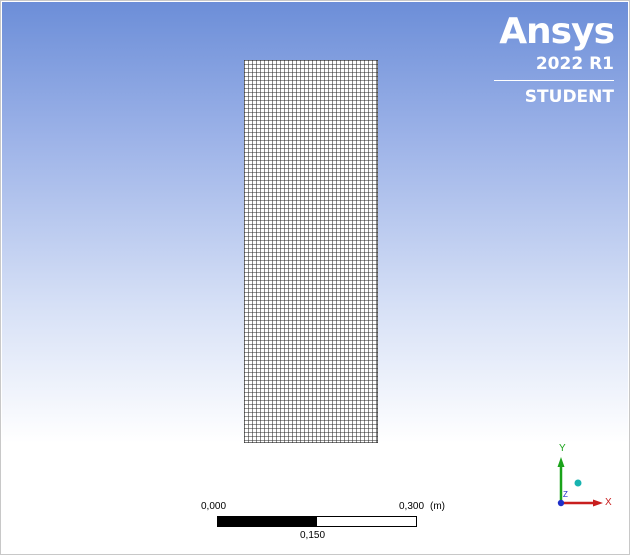 This screenshot has height=555, width=630. Describe the element at coordinates (583, 477) in the screenshot. I see `coordinate-triad: Y X Z` at that location.